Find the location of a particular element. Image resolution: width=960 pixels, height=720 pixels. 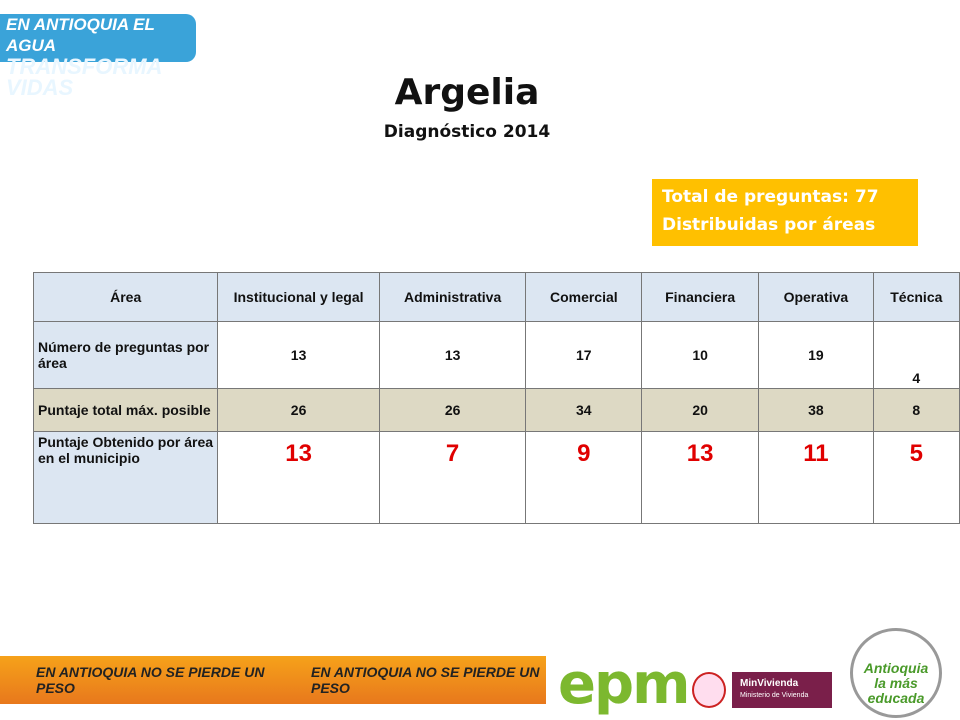

cell: 4 is located at coordinates (916, 355).